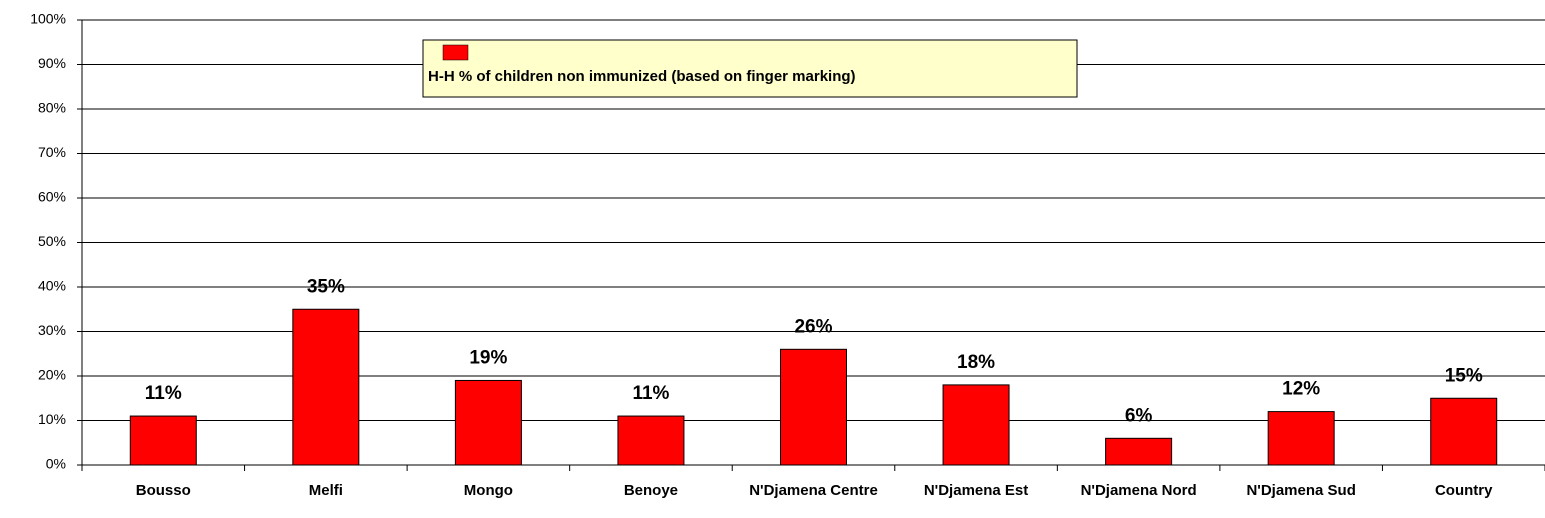 This screenshot has height=518, width=1545. What do you see at coordinates (1464, 375) in the screenshot?
I see `value-label: 15%` at bounding box center [1464, 375].